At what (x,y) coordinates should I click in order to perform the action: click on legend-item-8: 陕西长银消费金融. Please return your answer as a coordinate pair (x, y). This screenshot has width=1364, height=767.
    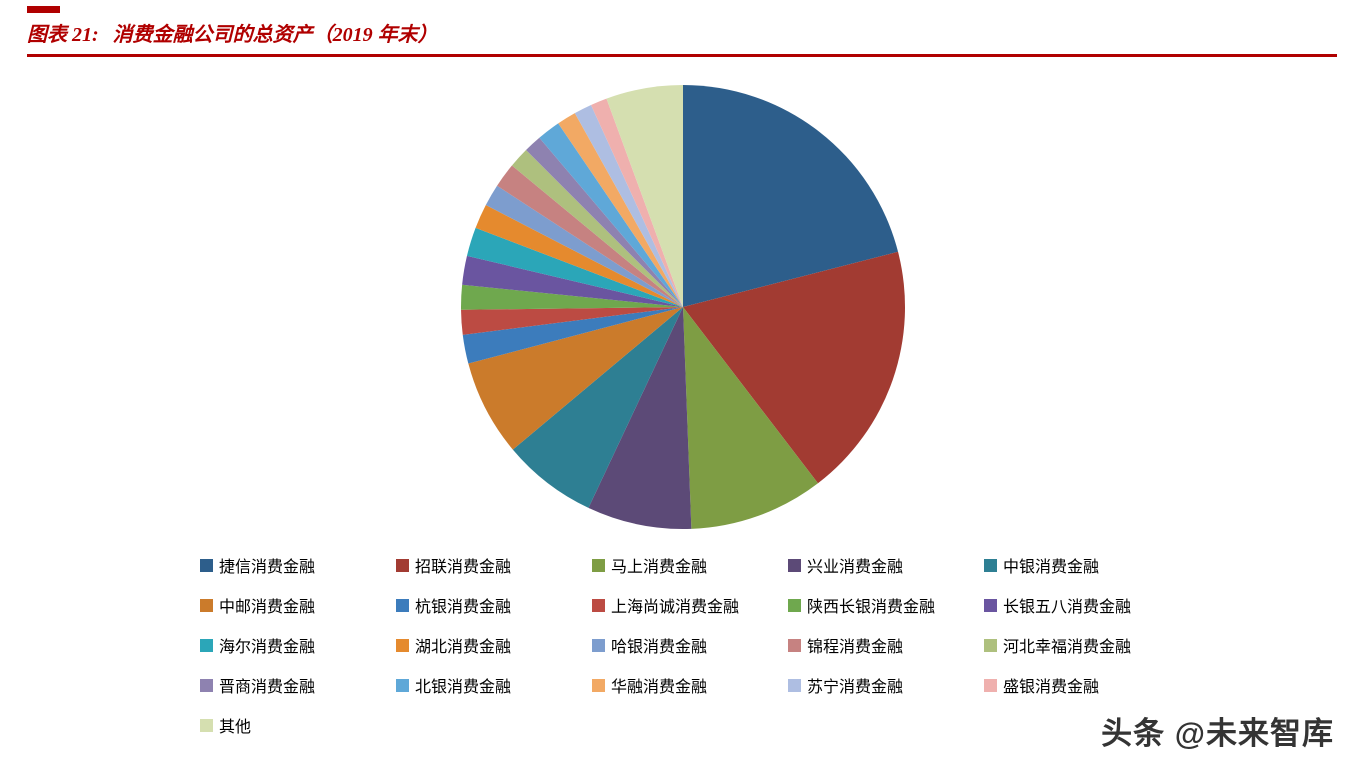
    Looking at the image, I should click on (886, 606).